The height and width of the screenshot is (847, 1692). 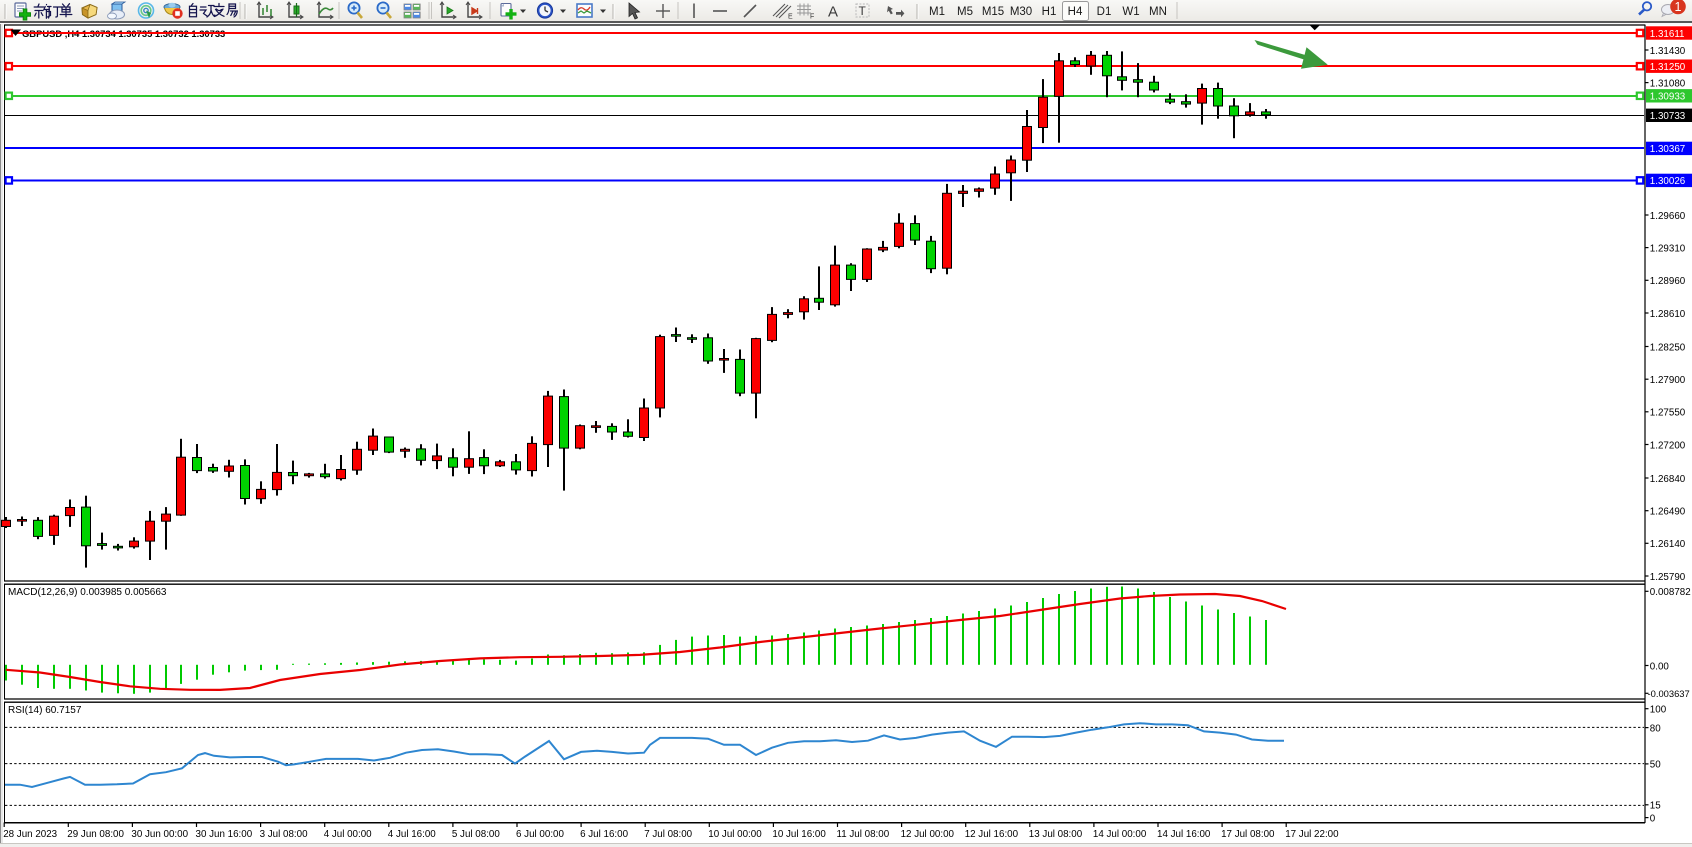 I want to click on svg-text: 28 Jun 2023, so click(x=30, y=834).